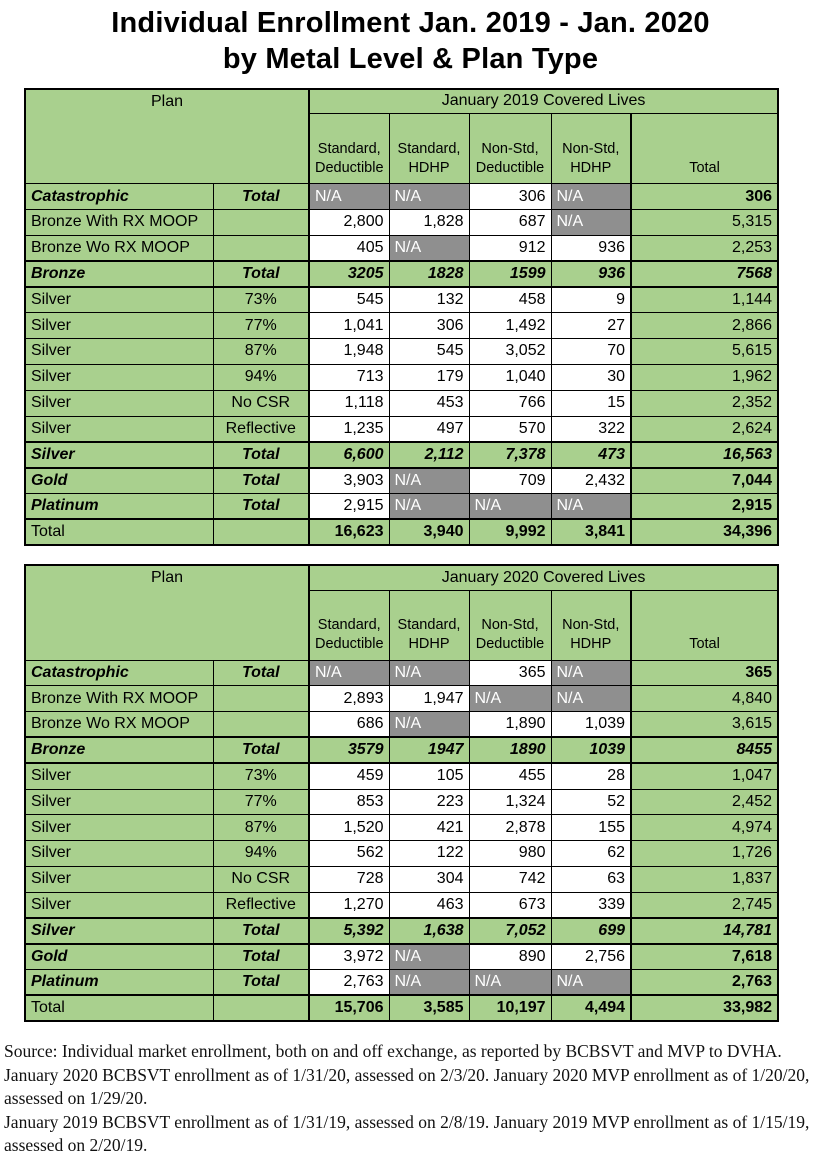  What do you see at coordinates (510, 879) in the screenshot?
I see `data-cell: 742` at bounding box center [510, 879].